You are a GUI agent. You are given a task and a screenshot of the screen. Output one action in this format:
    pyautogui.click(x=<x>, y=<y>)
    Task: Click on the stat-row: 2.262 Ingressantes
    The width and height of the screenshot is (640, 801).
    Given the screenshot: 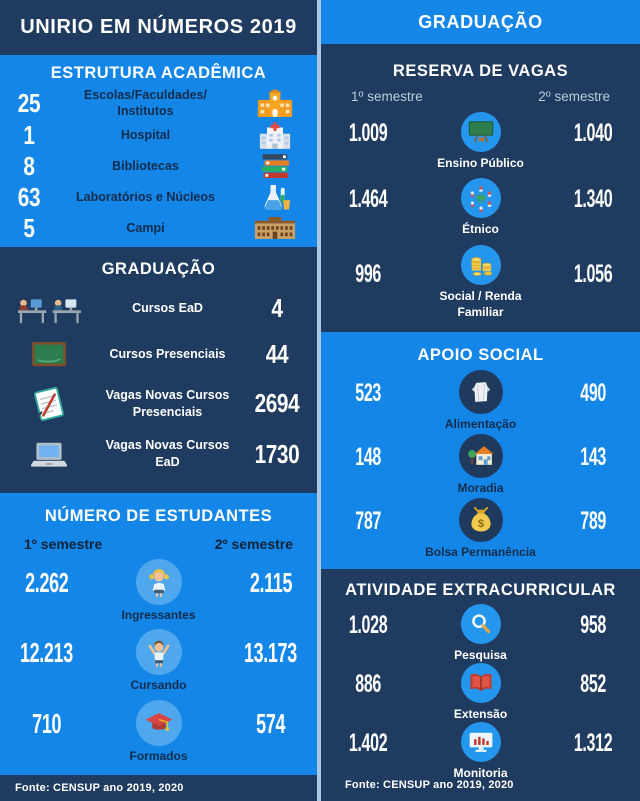 What is the action you would take?
    pyautogui.click(x=158, y=591)
    